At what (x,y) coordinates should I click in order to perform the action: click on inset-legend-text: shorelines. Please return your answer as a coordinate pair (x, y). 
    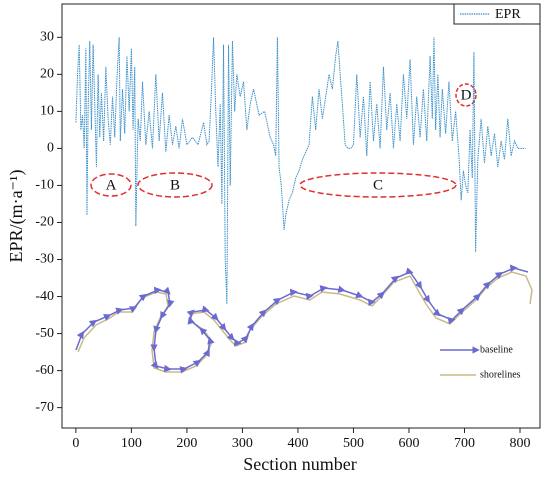
    Looking at the image, I should click on (500, 374).